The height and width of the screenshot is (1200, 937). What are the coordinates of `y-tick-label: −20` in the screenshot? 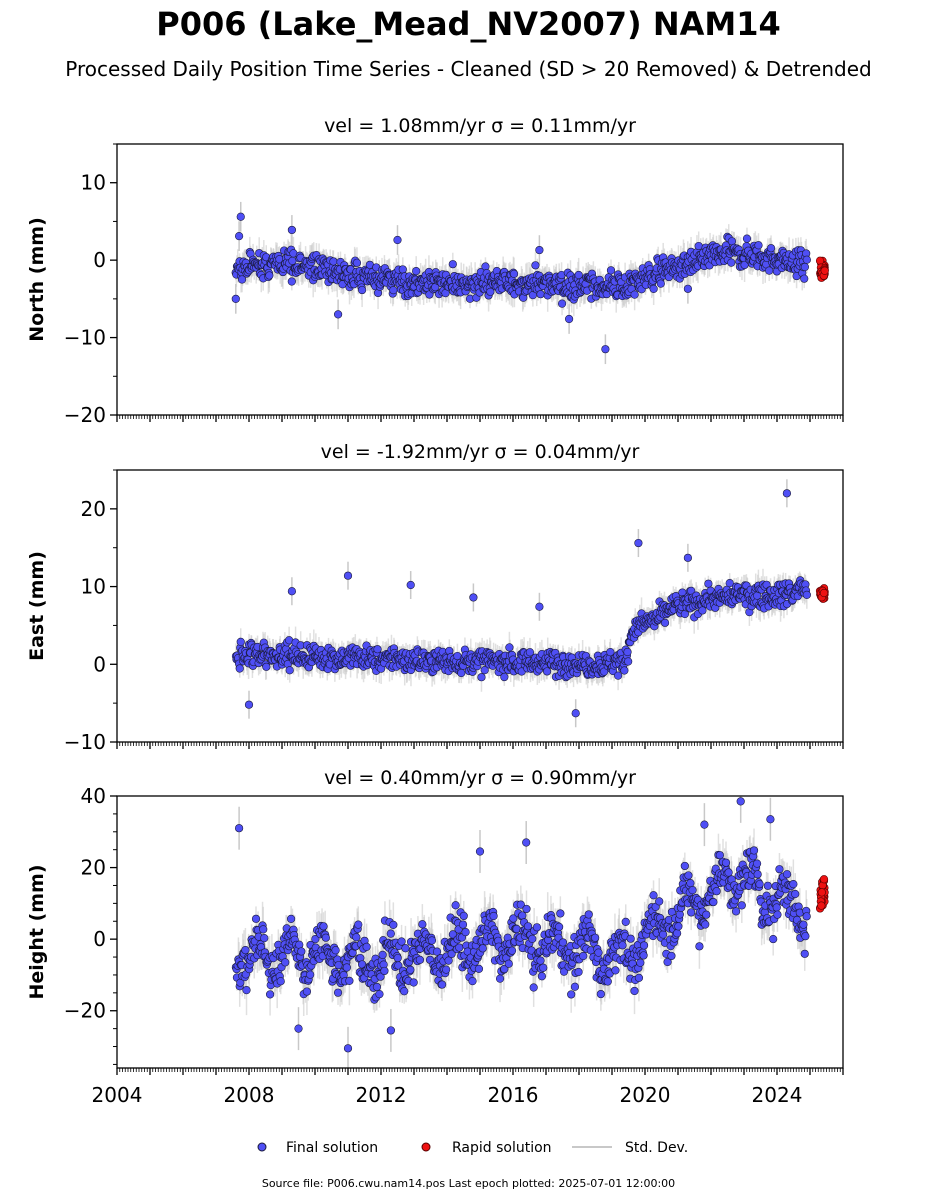 It's located at (85, 415).